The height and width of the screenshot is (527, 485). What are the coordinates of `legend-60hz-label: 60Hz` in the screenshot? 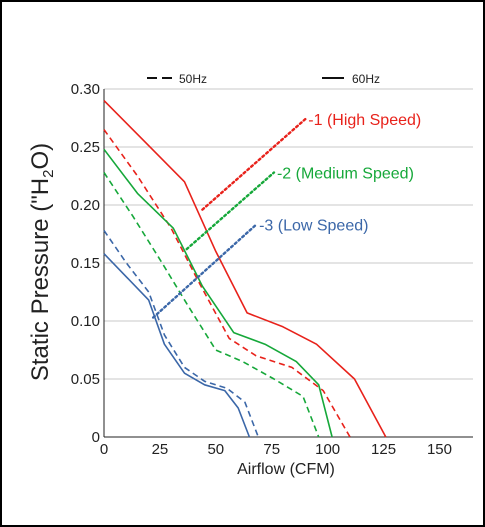 It's located at (366, 79).